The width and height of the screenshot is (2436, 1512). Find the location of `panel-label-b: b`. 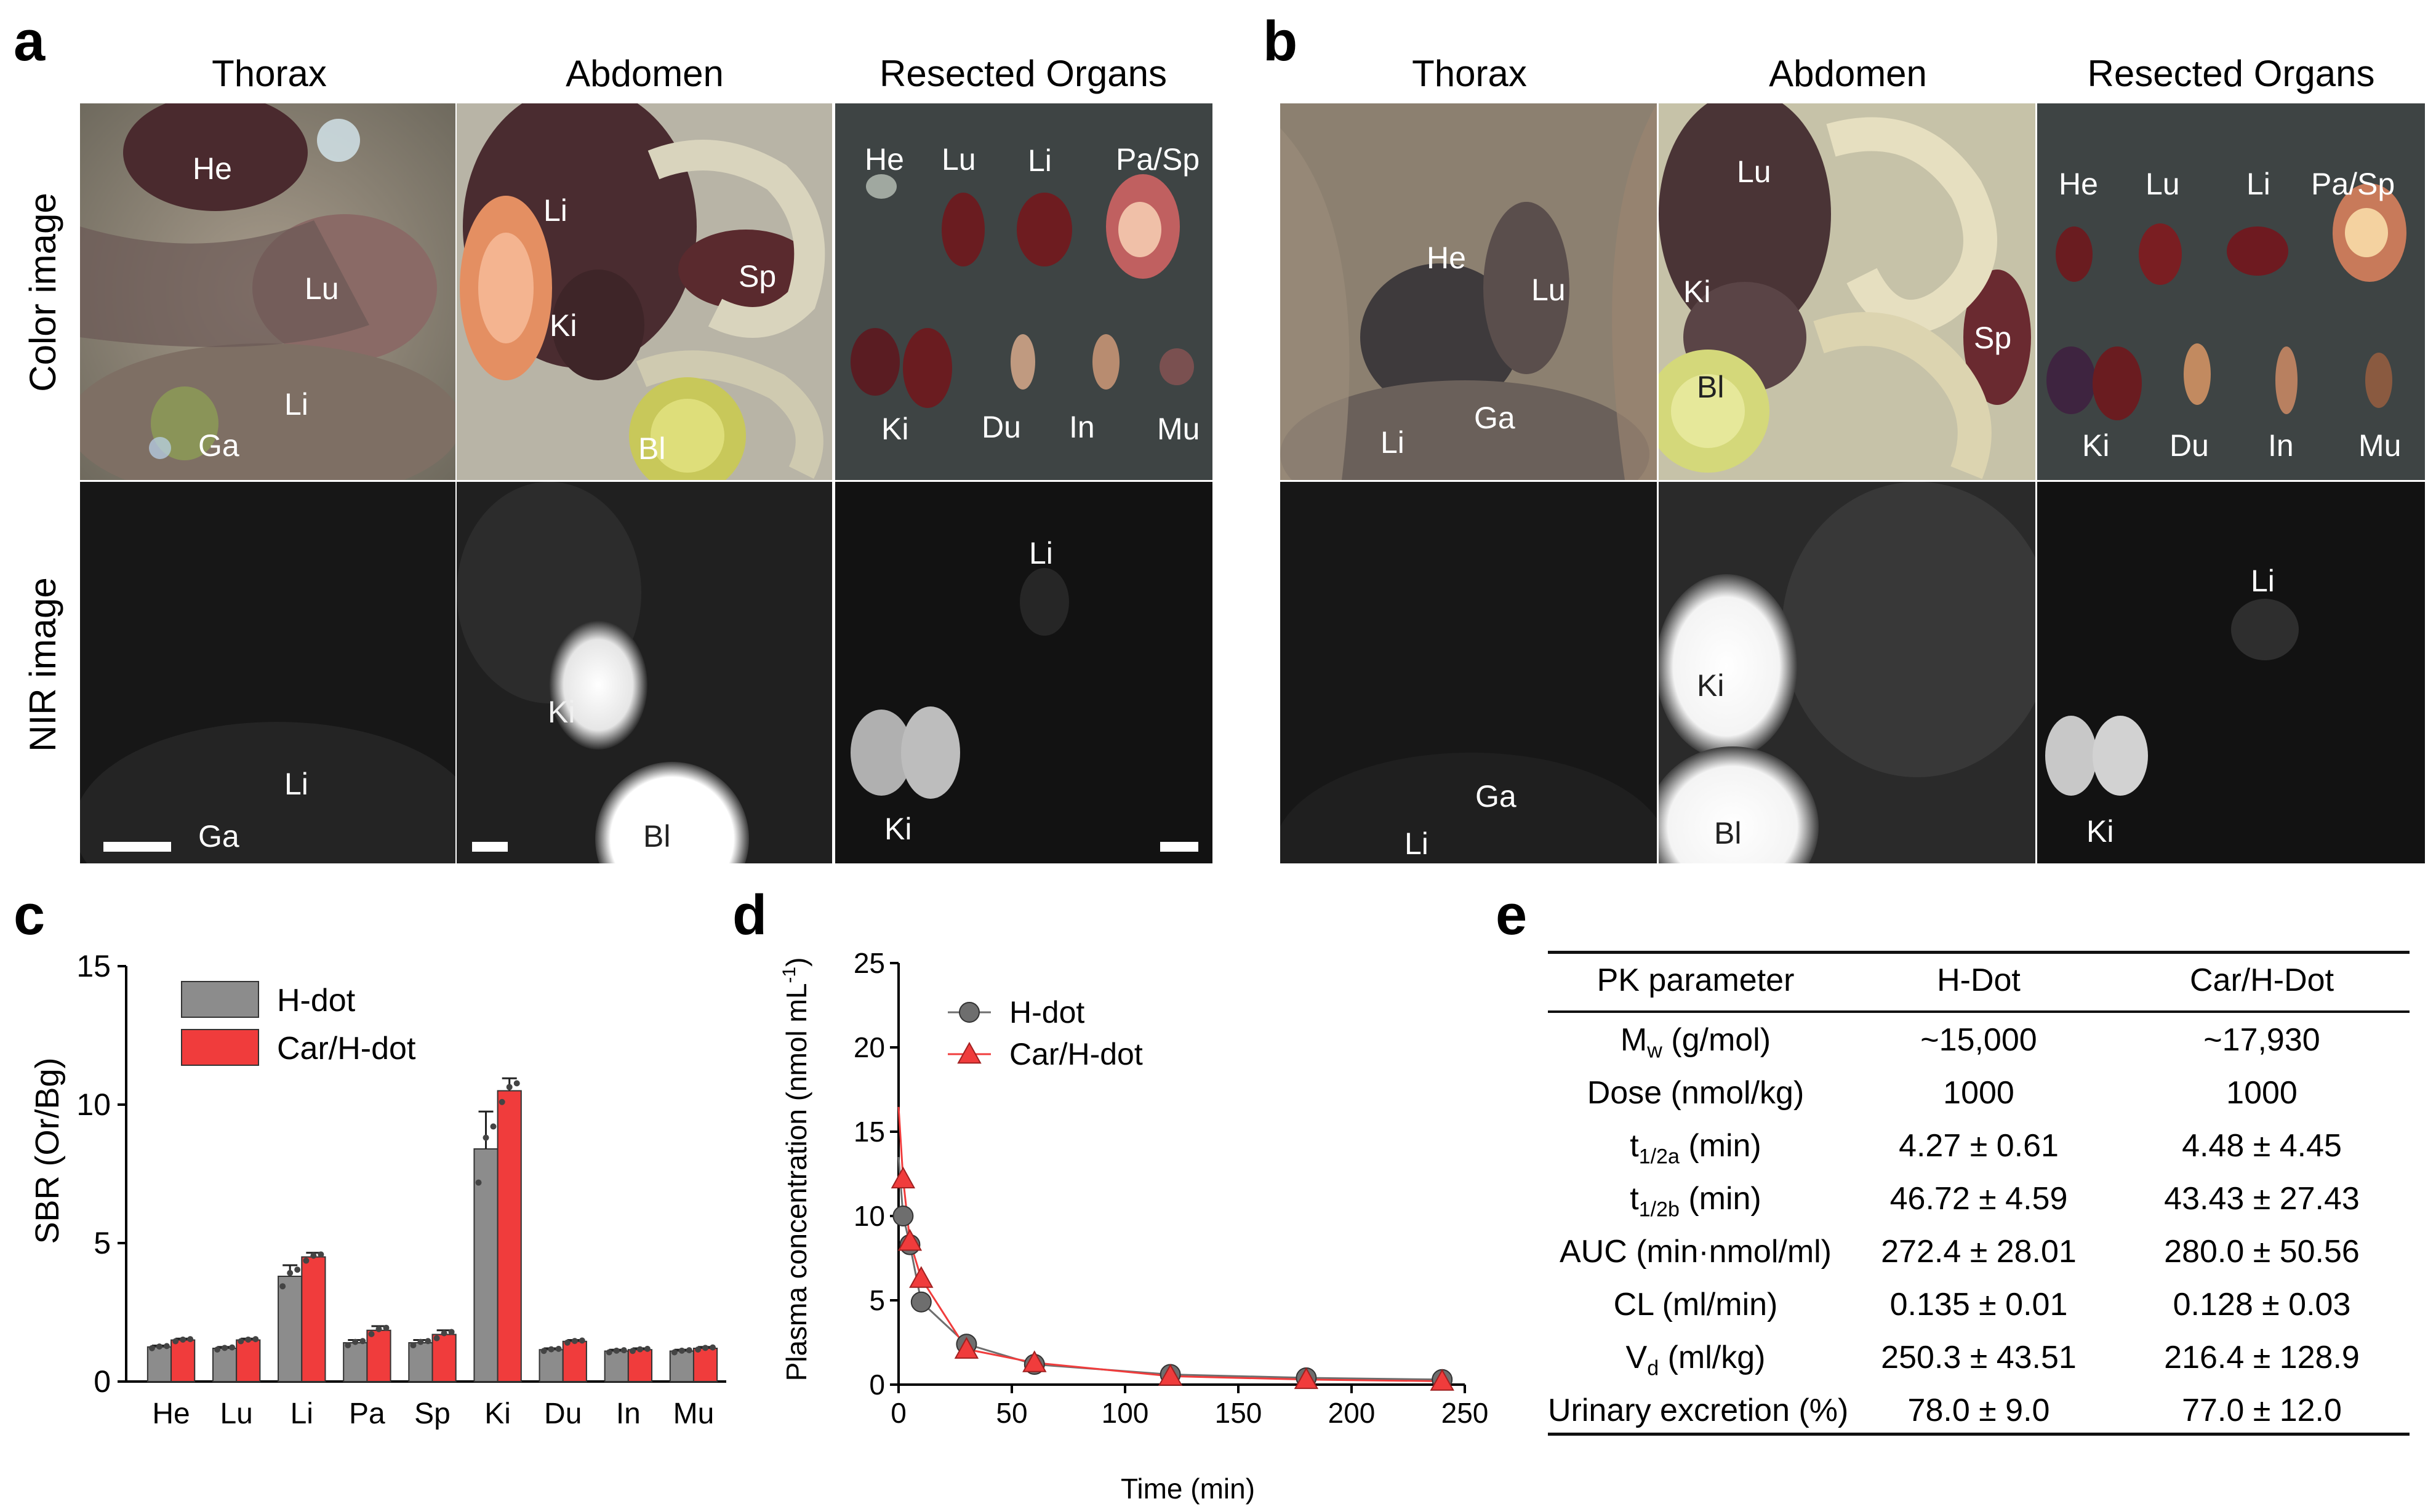

panel-label-b: b is located at coordinates (1281, 41).